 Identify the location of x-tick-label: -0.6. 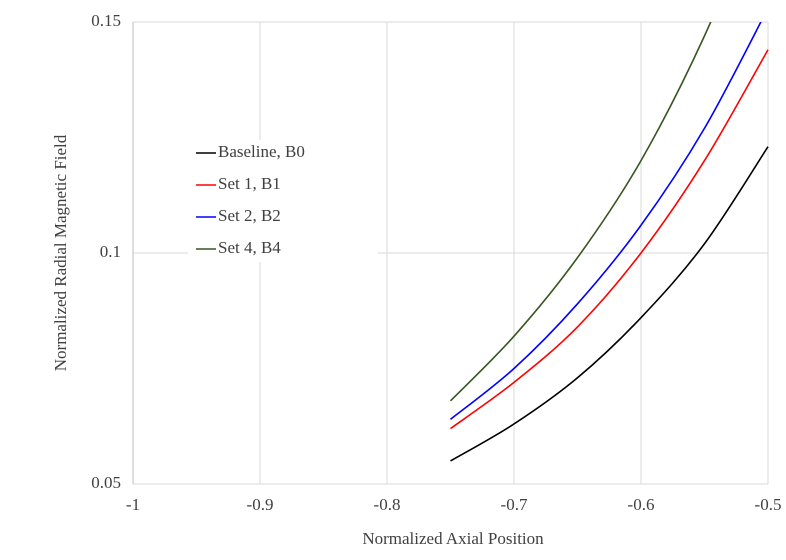
(641, 504).